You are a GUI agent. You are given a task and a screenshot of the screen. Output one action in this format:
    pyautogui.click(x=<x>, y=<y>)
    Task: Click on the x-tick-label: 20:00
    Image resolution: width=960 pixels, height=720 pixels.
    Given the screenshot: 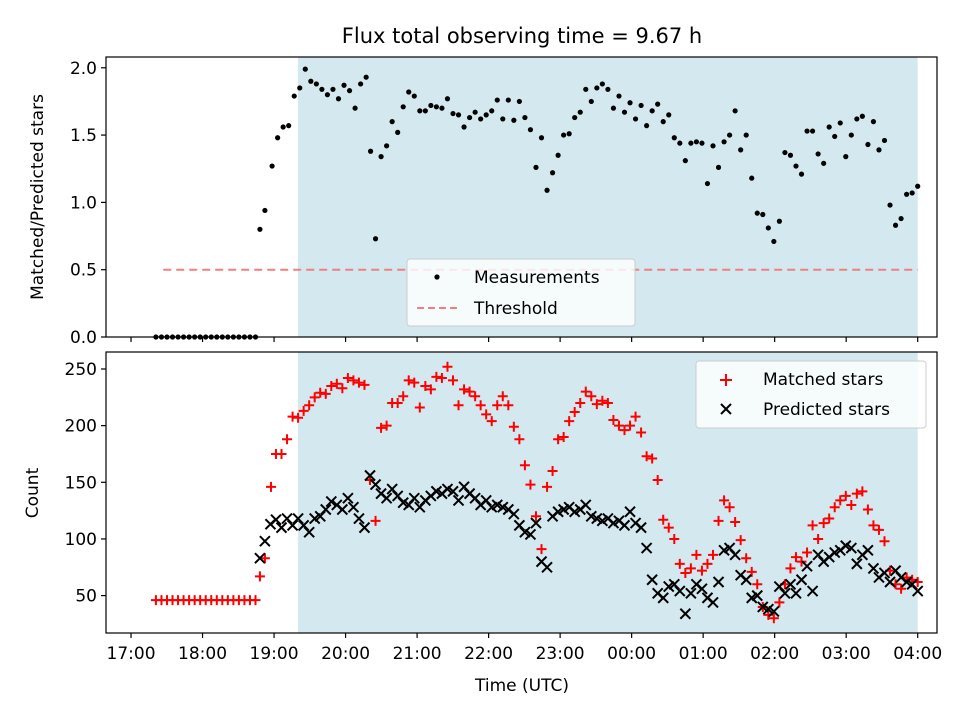 What is the action you would take?
    pyautogui.click(x=345, y=654)
    